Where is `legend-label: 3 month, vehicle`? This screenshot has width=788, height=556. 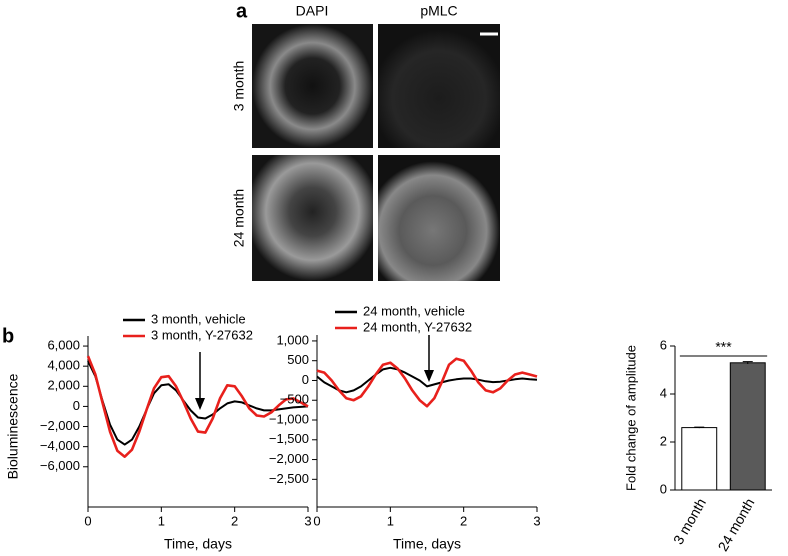 legend-label: 3 month, vehicle is located at coordinates (198, 318).